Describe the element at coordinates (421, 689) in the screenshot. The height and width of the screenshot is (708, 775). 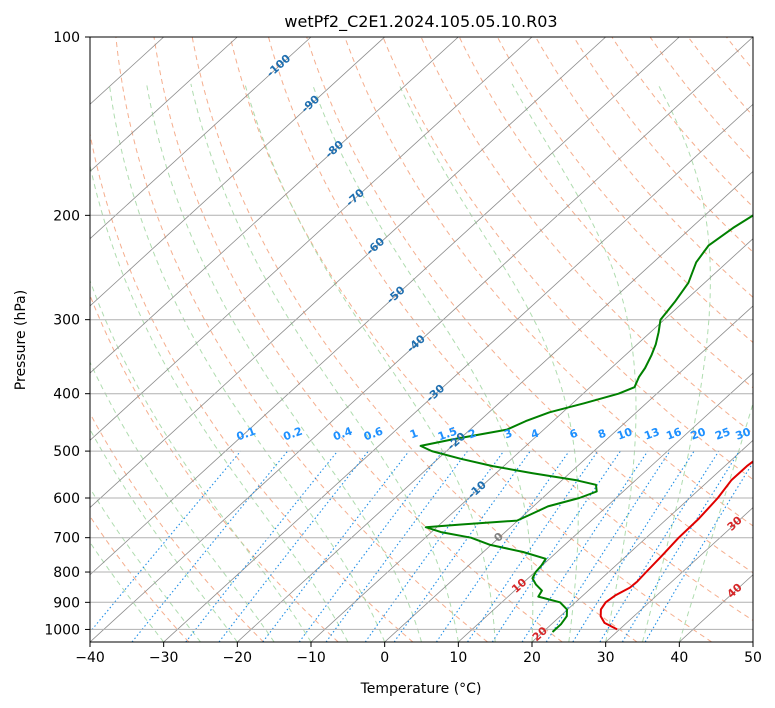
I see `x-axis-label: Temperature (°C)` at that location.